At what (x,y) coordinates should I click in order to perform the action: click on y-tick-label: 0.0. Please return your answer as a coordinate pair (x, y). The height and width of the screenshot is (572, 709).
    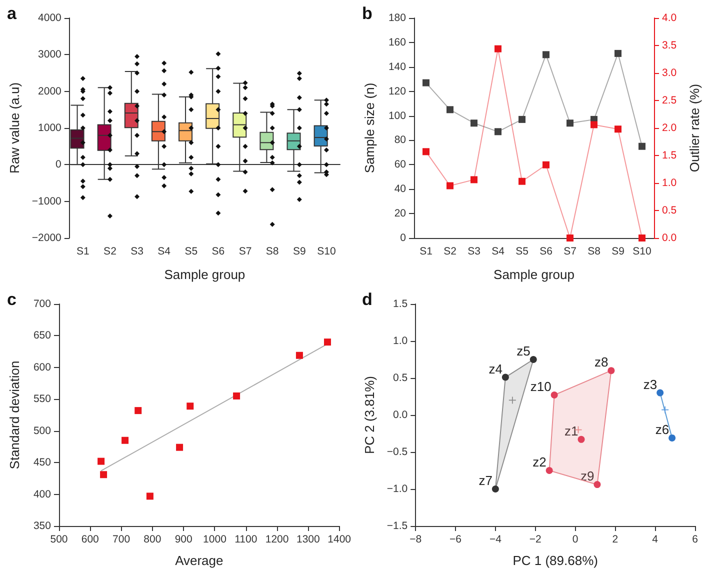
    Looking at the image, I should click on (400, 415).